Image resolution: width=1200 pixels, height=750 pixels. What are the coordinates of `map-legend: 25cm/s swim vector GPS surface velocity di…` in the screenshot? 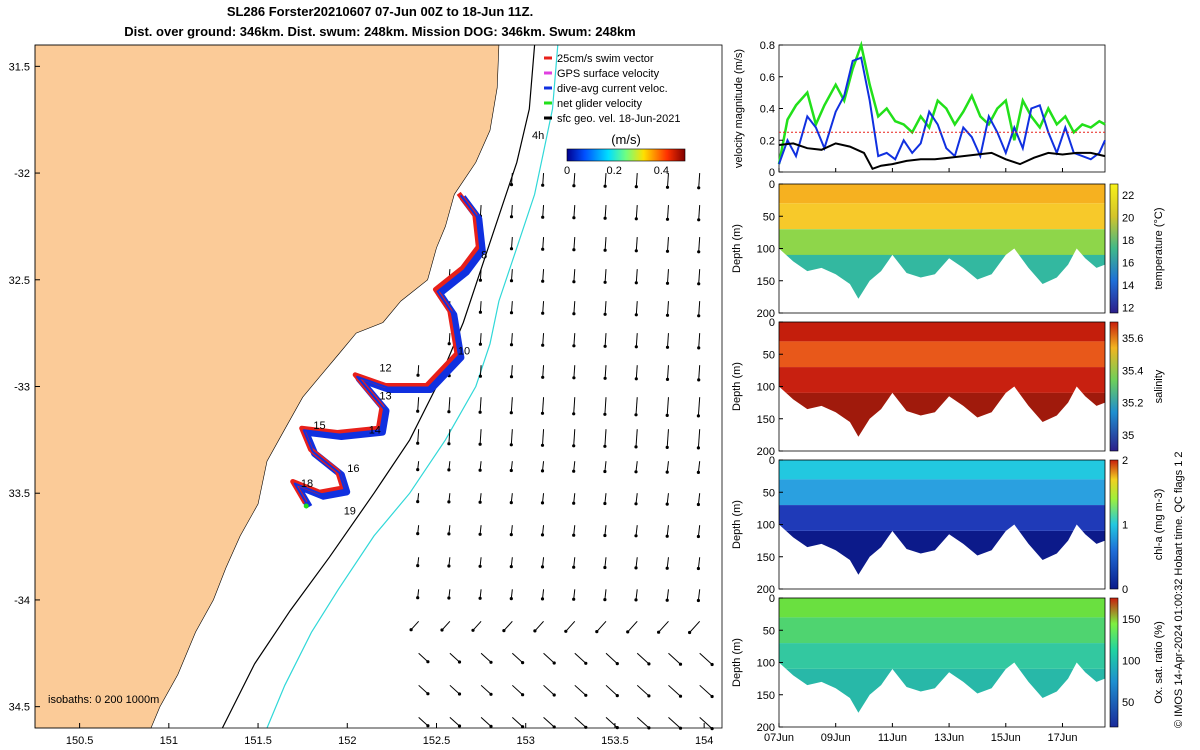 It's located at (612, 89).